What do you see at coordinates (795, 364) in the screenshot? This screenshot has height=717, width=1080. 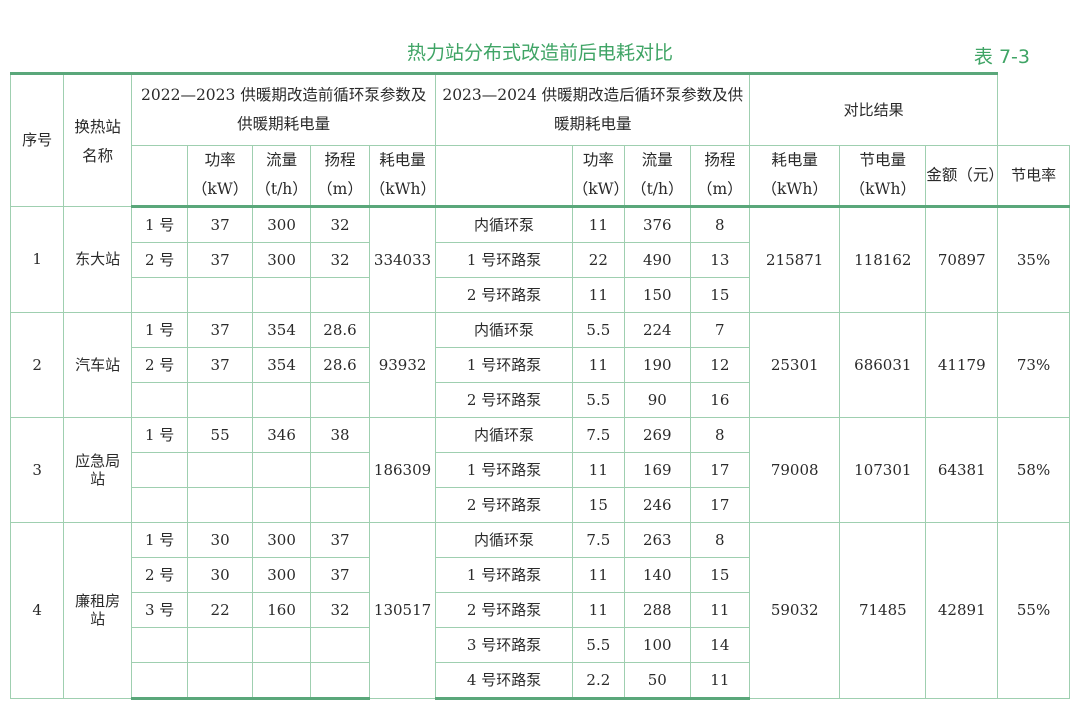 I see `after-energy: 25301` at bounding box center [795, 364].